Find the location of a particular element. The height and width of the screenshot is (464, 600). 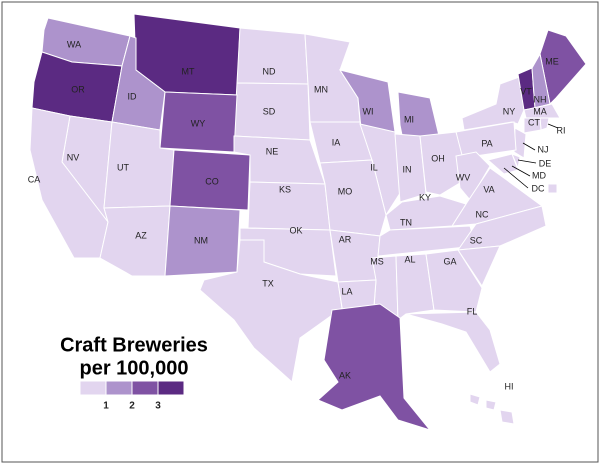

state-label: MI is located at coordinates (409, 119).